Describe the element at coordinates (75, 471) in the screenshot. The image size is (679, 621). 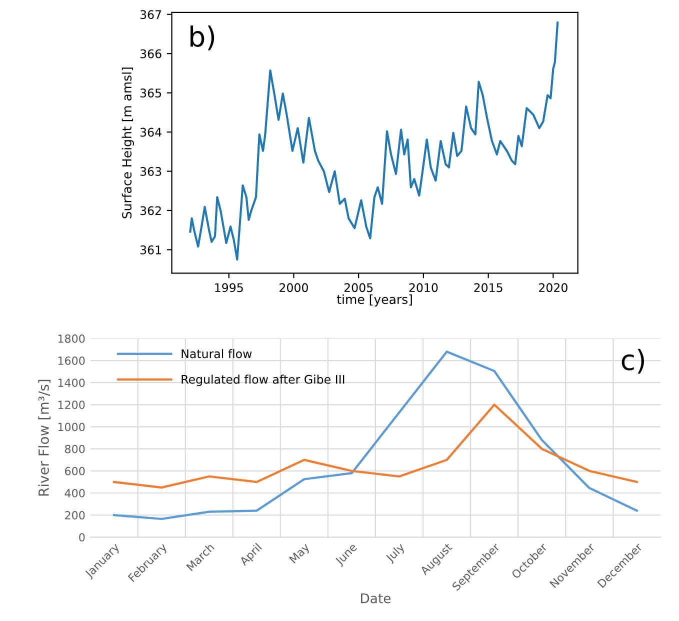
I see `y-tick-label: 600` at that location.